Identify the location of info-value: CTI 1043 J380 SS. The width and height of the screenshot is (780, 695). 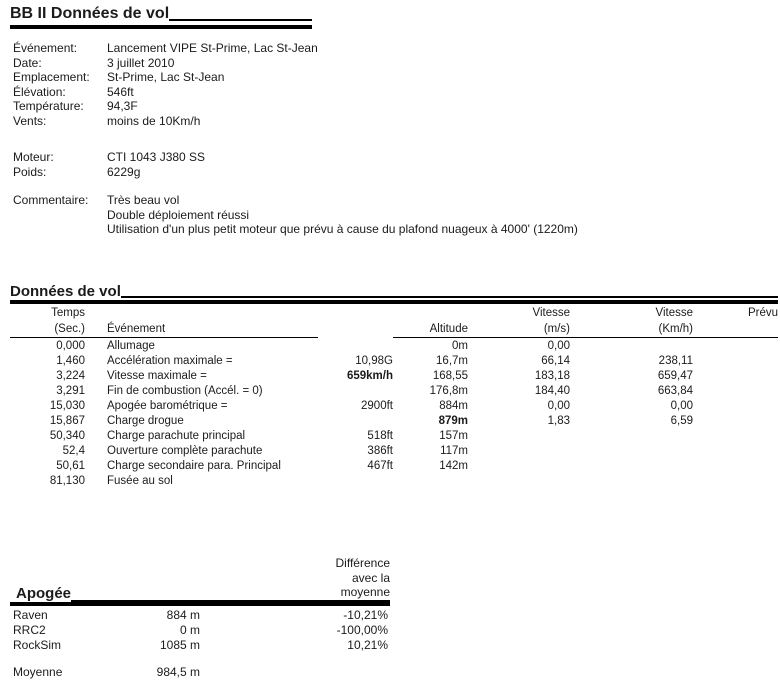
(156, 157).